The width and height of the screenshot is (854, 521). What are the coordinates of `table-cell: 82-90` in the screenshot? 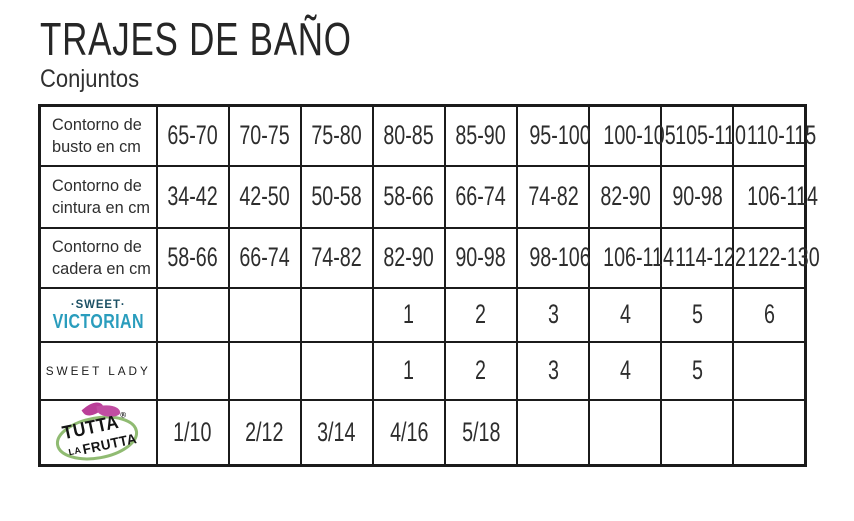 It's located at (408, 257).